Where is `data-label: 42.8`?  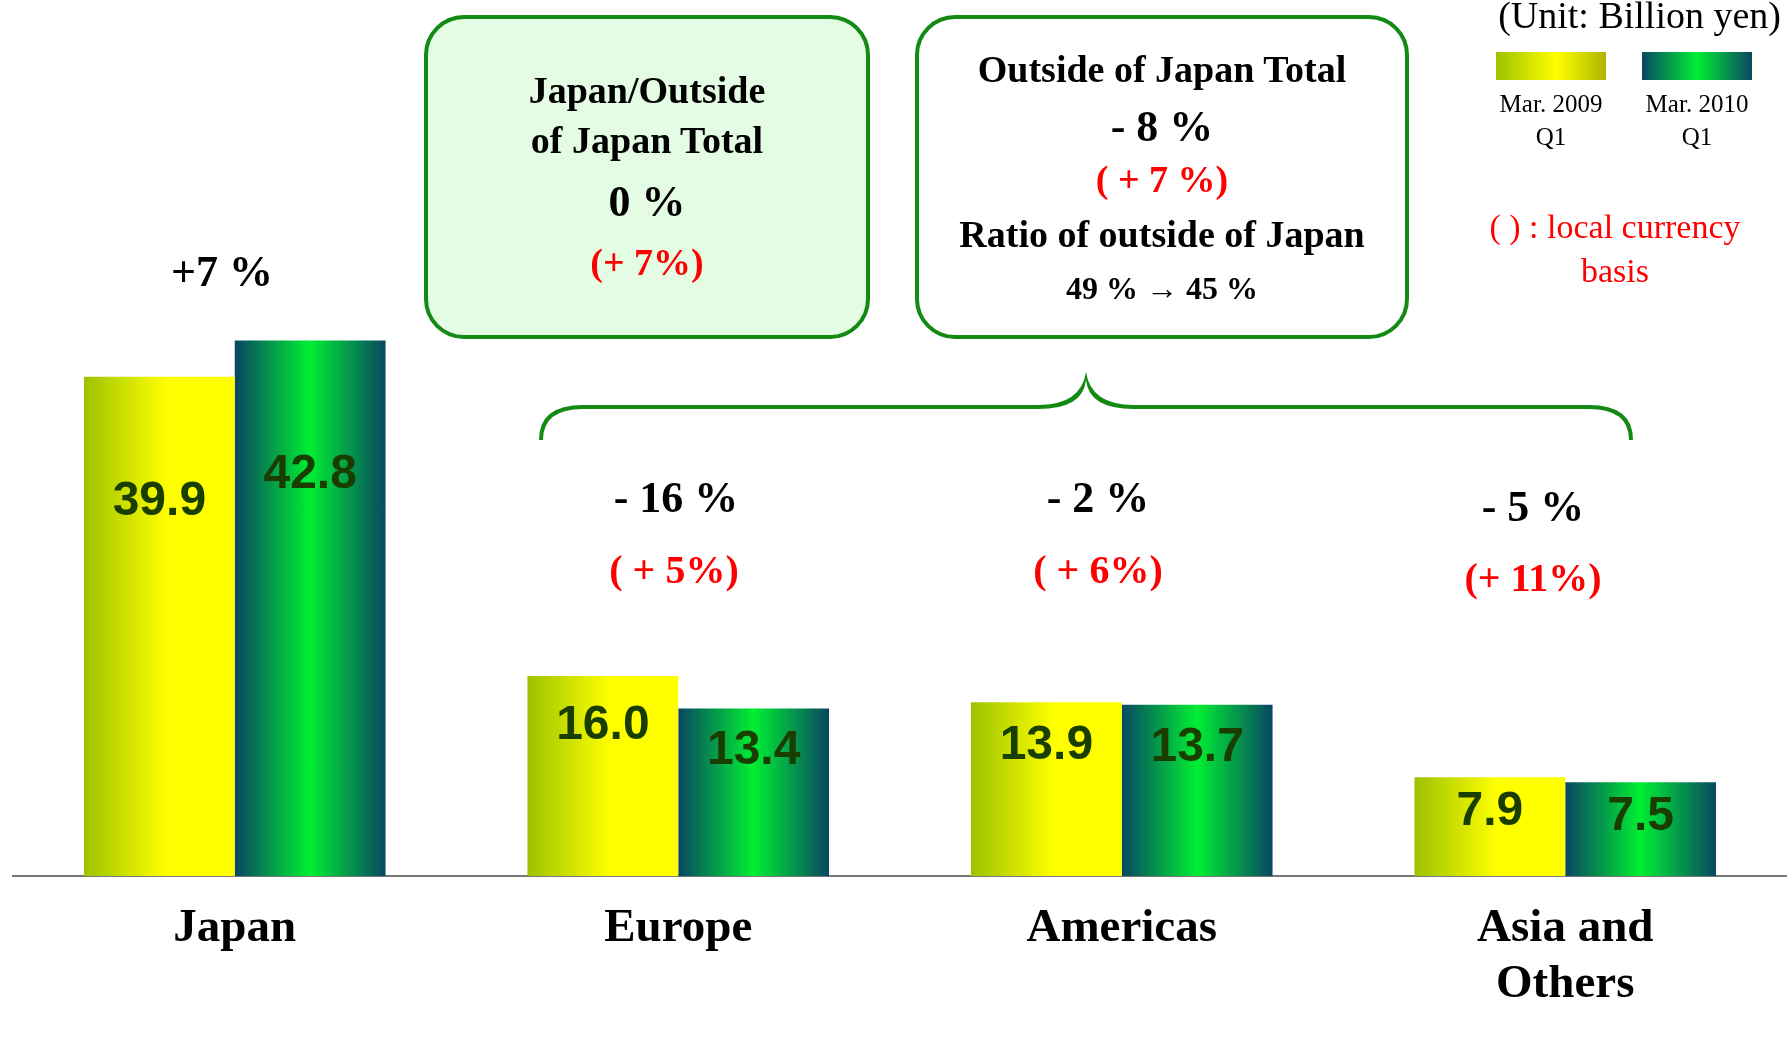 data-label: 42.8 is located at coordinates (310, 471).